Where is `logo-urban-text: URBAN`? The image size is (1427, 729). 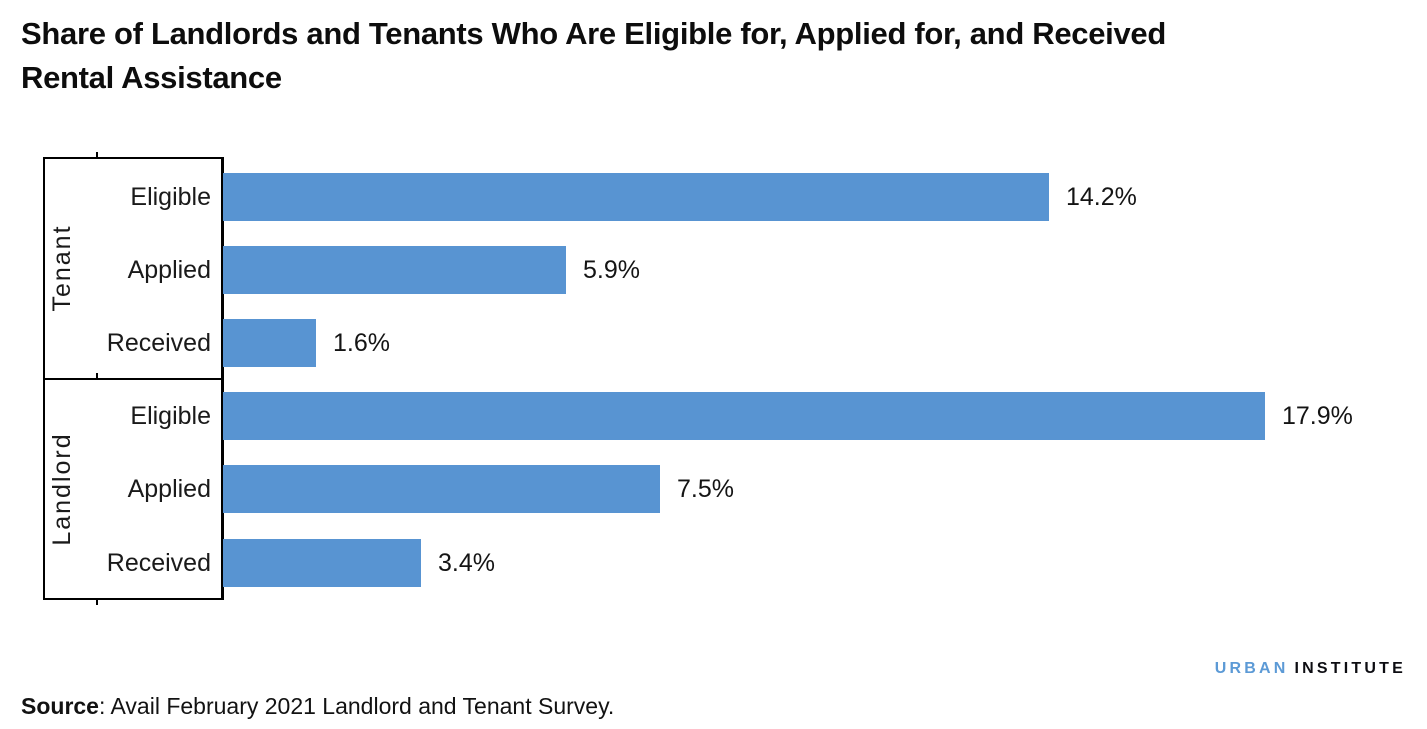 logo-urban-text: URBAN is located at coordinates (1251, 668).